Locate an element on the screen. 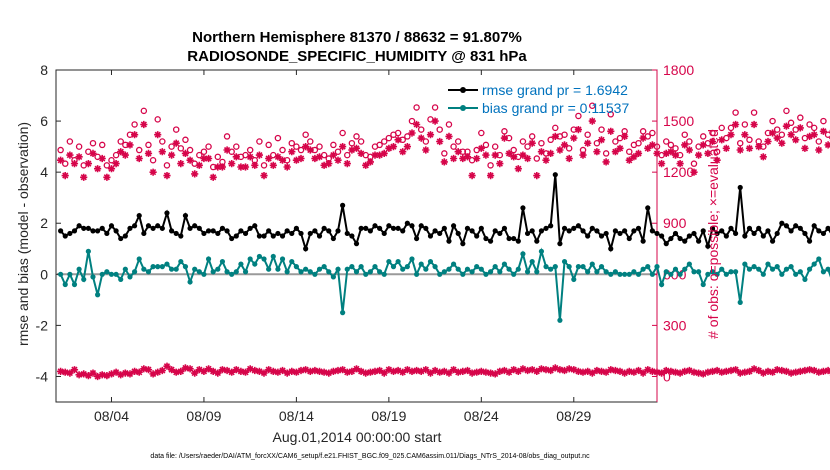 Image resolution: width=830 pixels, height=470 pixels. y-tick-label-right: 600 is located at coordinates (675, 274).